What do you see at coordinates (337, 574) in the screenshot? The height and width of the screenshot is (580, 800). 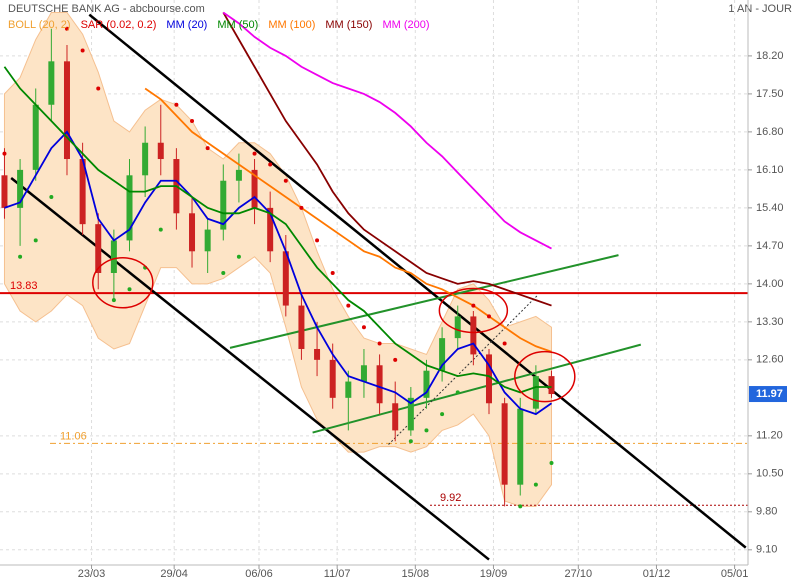 I see `x-tick-label: 11/07` at bounding box center [337, 574].